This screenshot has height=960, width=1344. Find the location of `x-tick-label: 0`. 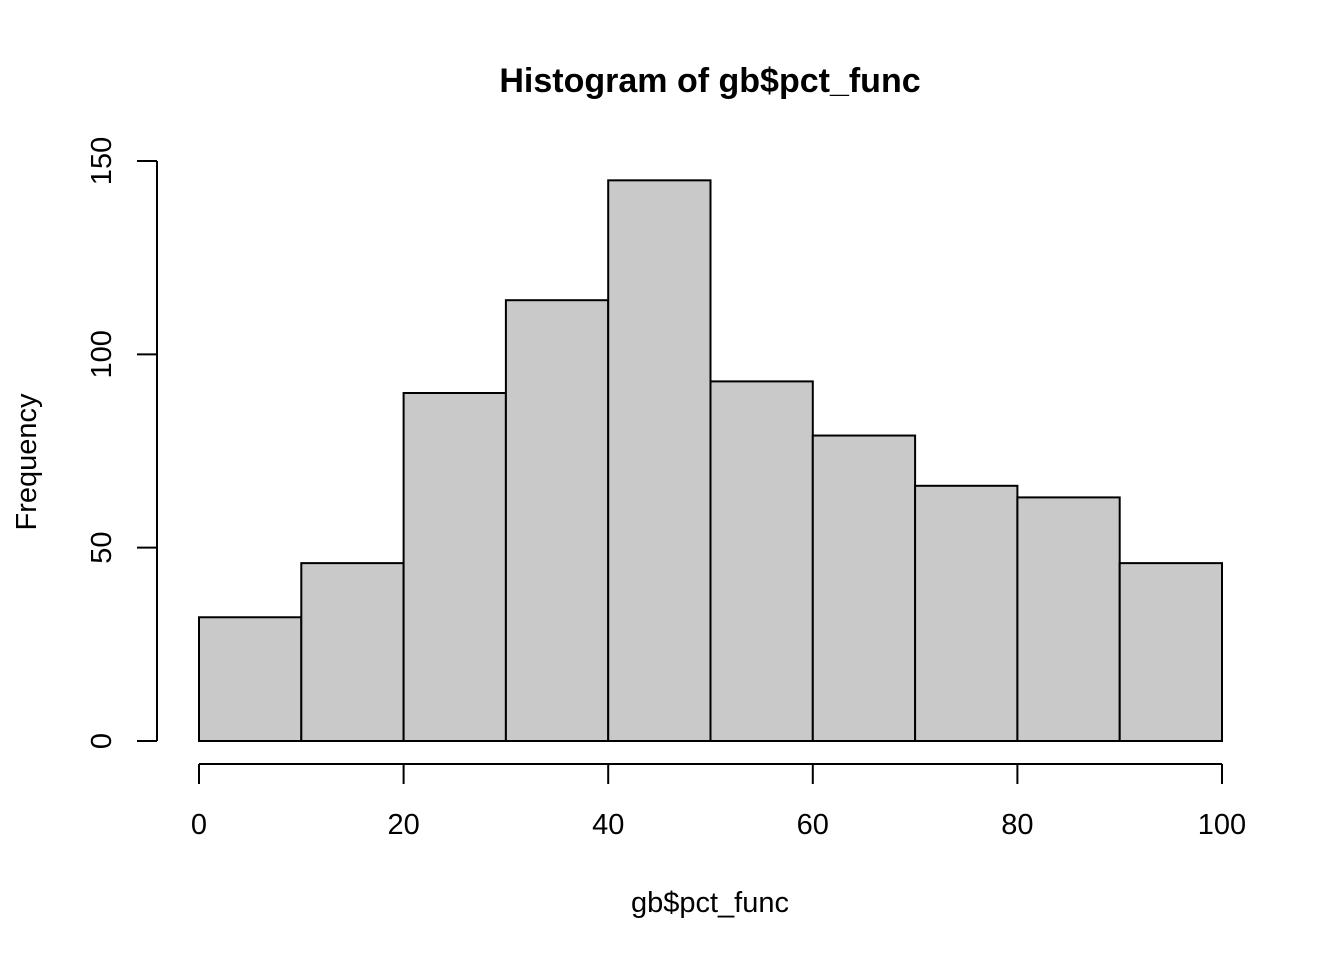

x-tick-label: 0 is located at coordinates (199, 825).